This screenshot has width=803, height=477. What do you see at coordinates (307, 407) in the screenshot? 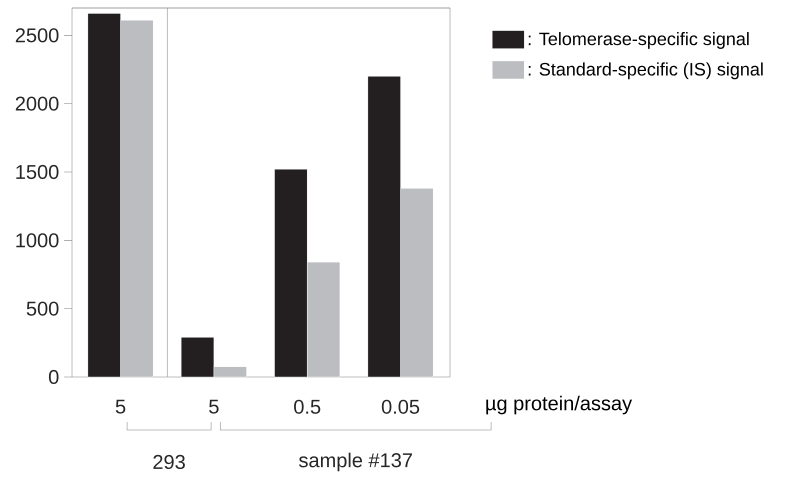
I see `x-tick-label: 0.5` at bounding box center [307, 407].